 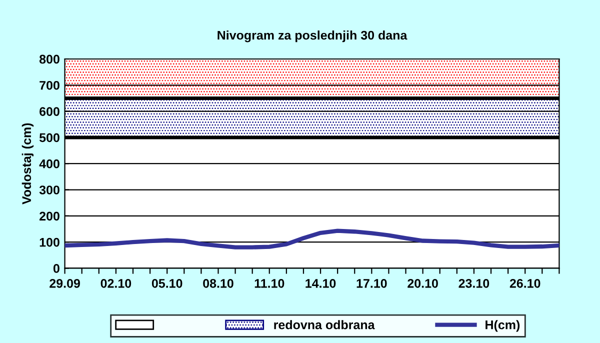 I want to click on y-tick-label: 100, so click(x=50, y=242).